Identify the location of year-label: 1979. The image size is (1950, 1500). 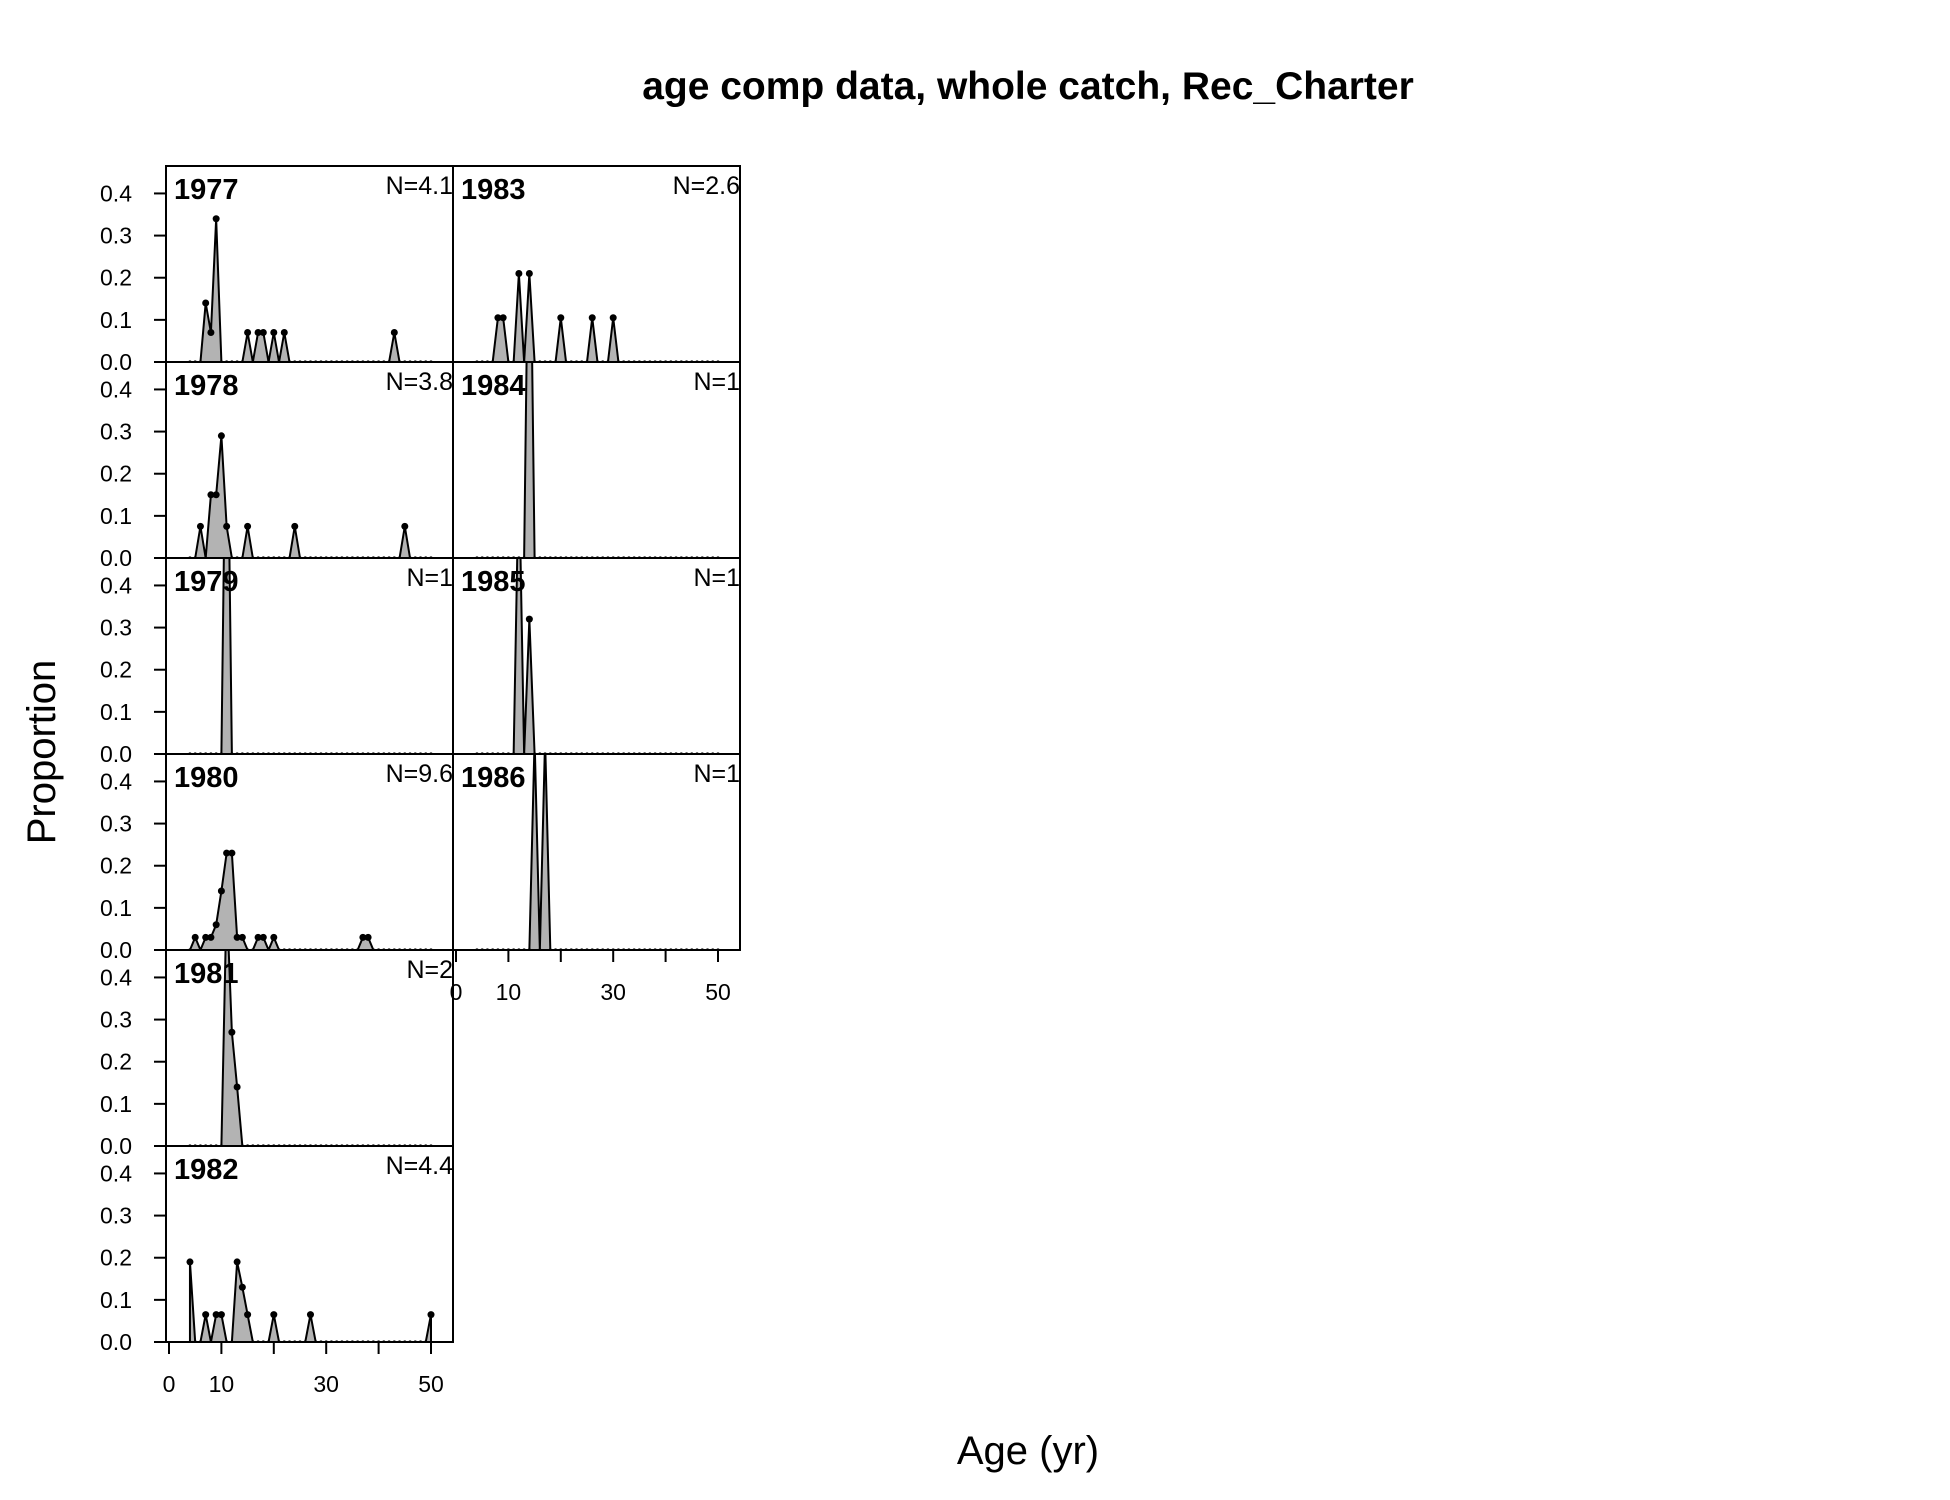
(206, 582).